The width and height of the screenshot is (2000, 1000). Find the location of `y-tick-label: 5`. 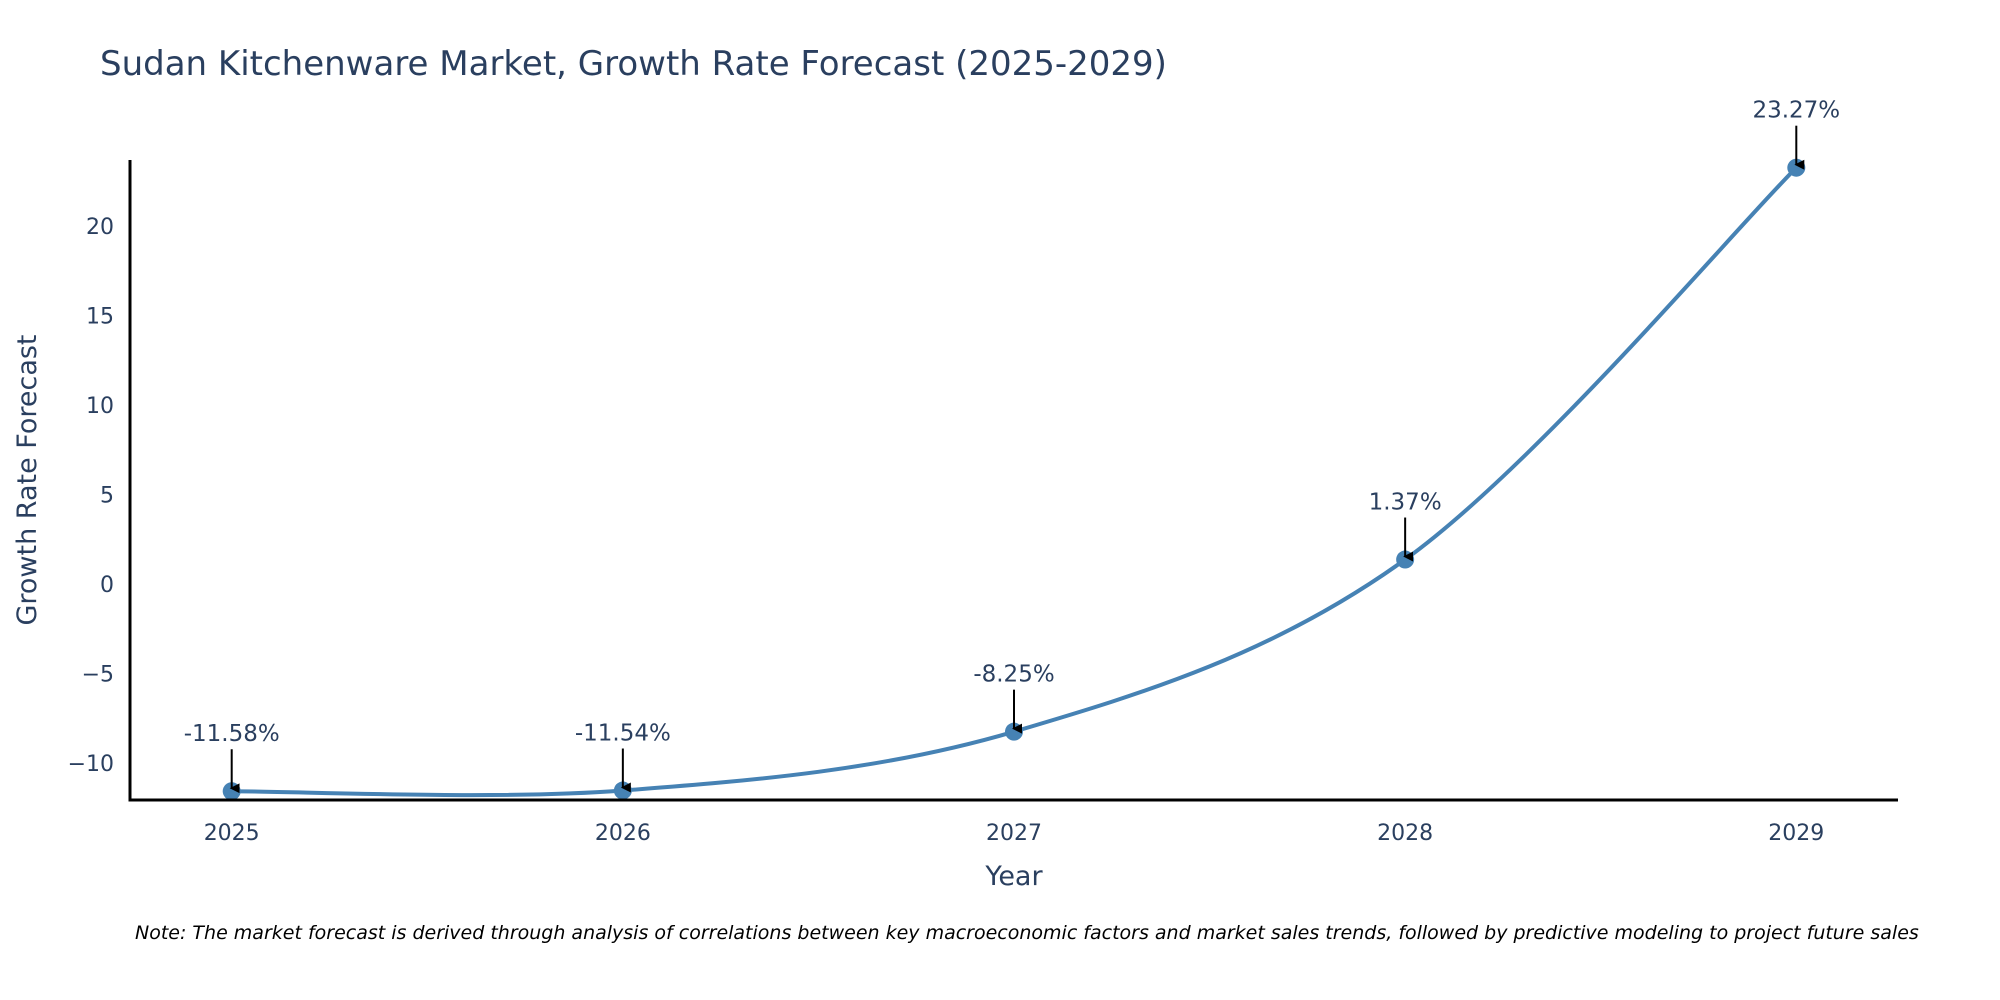

y-tick-label: 5 is located at coordinates (107, 496).